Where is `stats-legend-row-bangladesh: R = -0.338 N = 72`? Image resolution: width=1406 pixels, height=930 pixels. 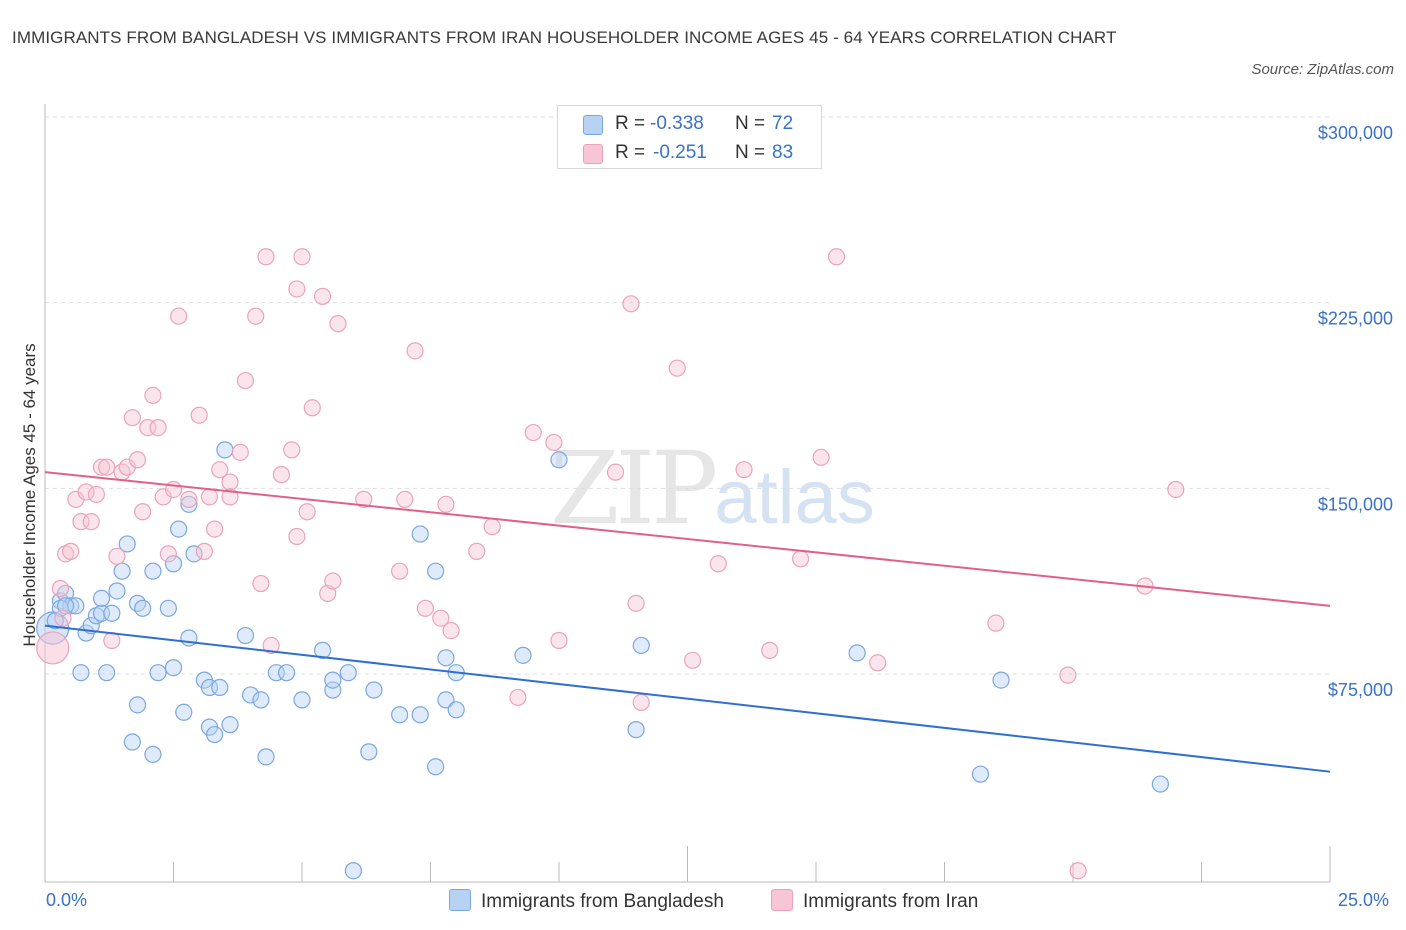 stats-legend-row-bangladesh: R = -0.338 N = 72 is located at coordinates (689, 124).